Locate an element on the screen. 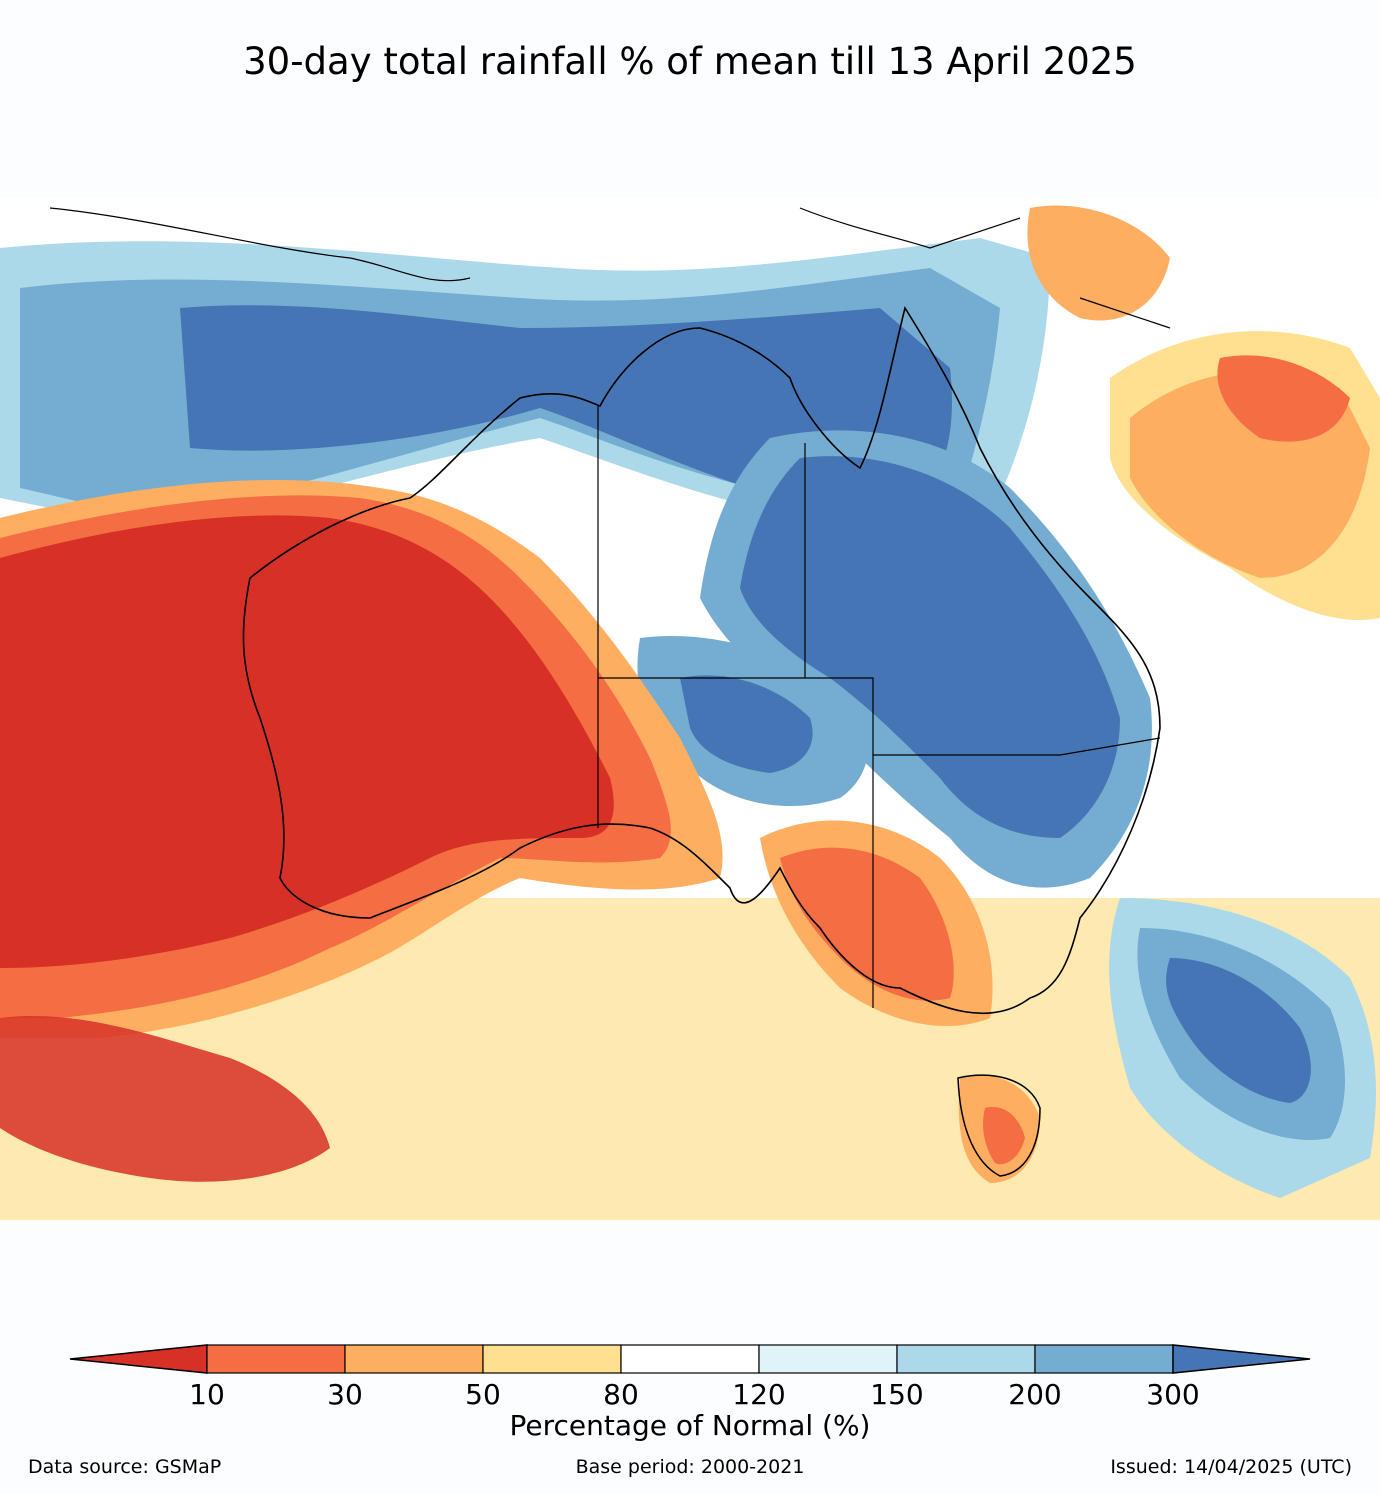 The image size is (1380, 1494). colorbar-tick-label: 50 is located at coordinates (483, 1394).